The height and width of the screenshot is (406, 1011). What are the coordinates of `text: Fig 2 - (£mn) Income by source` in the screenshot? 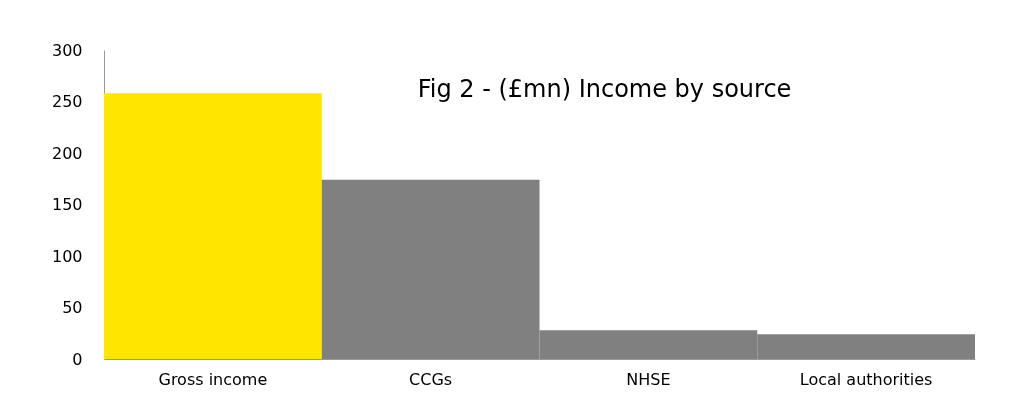 It's located at (604, 89).